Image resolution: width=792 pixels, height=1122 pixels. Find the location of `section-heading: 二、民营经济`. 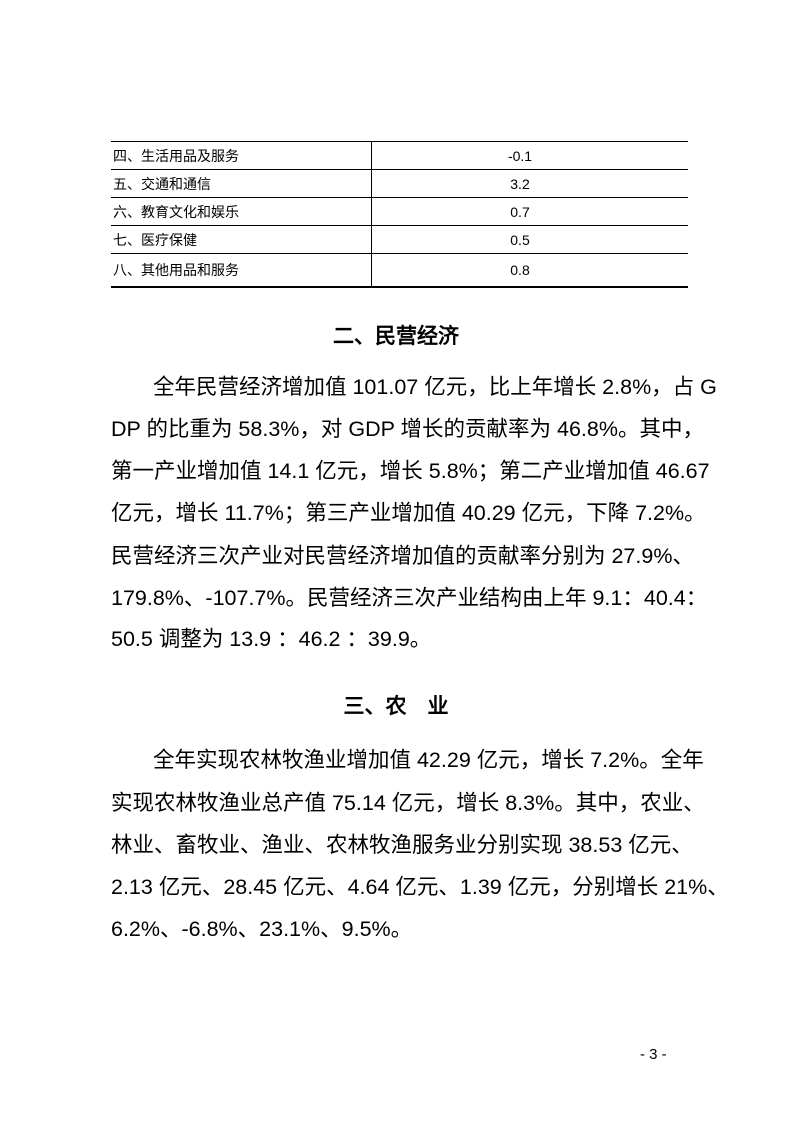

section-heading: 二、民营经济 is located at coordinates (396, 336).